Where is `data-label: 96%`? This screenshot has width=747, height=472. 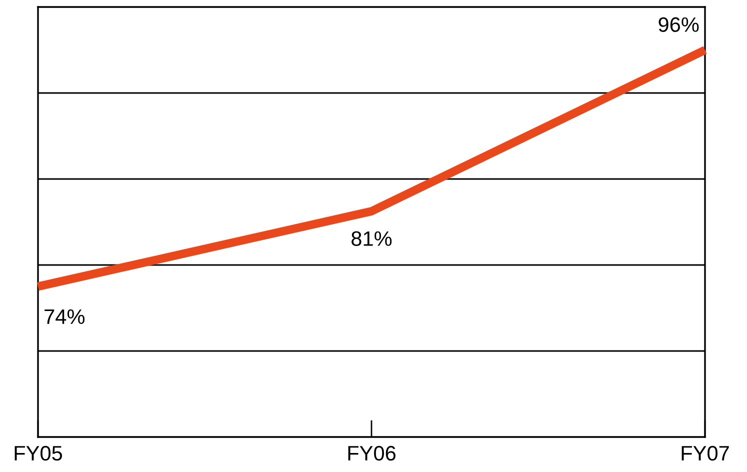 data-label: 96% is located at coordinates (678, 24).